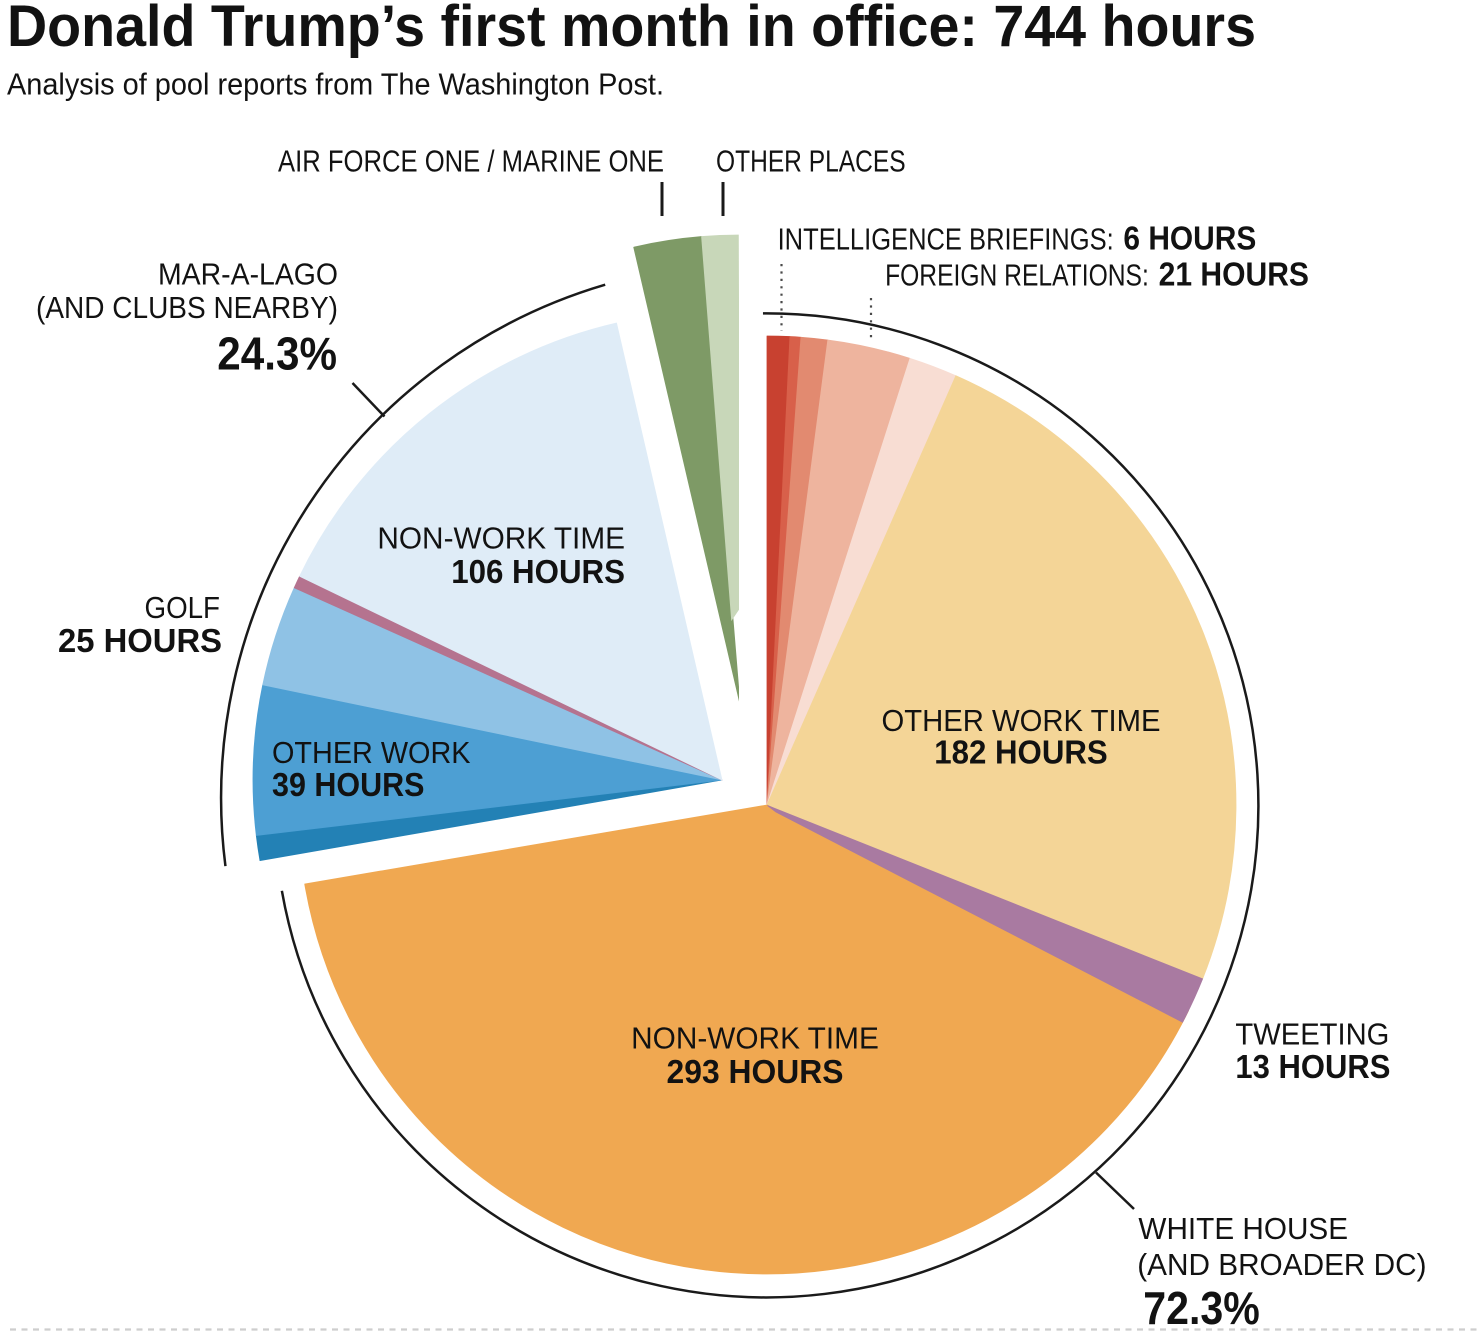 The height and width of the screenshot is (1333, 1484). I want to click on svg-text: 106 HOURS, so click(538, 571).